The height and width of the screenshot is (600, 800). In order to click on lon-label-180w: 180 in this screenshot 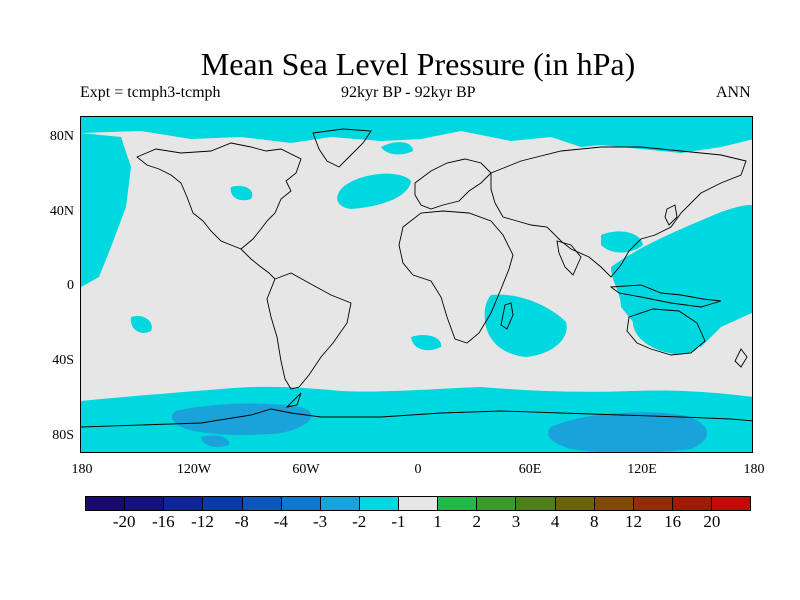, I will do `click(82, 469)`.